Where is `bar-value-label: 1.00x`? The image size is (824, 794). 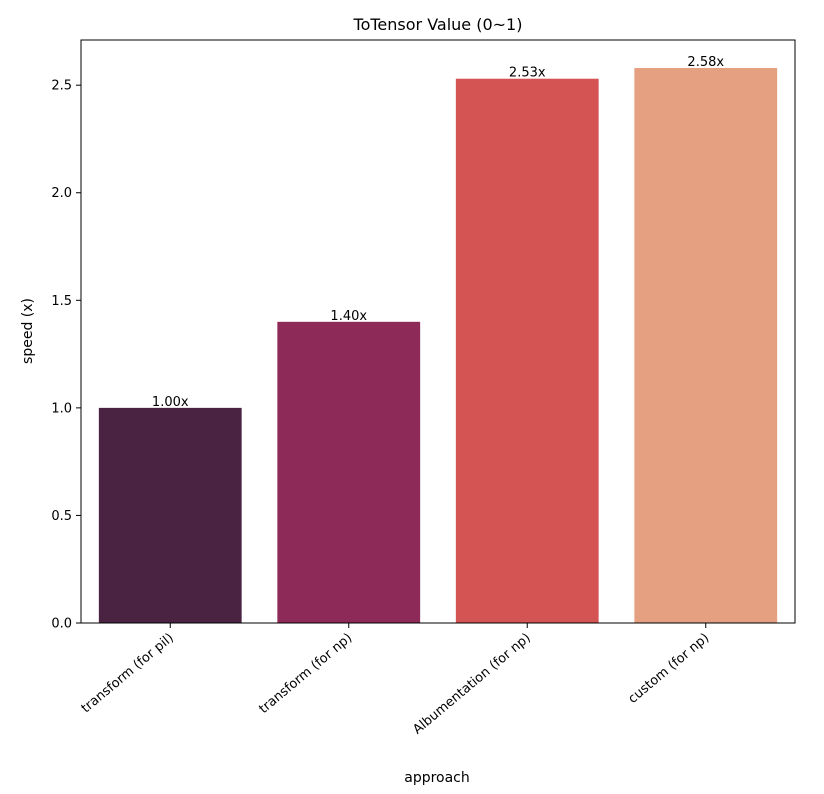 bar-value-label: 1.00x is located at coordinates (170, 402).